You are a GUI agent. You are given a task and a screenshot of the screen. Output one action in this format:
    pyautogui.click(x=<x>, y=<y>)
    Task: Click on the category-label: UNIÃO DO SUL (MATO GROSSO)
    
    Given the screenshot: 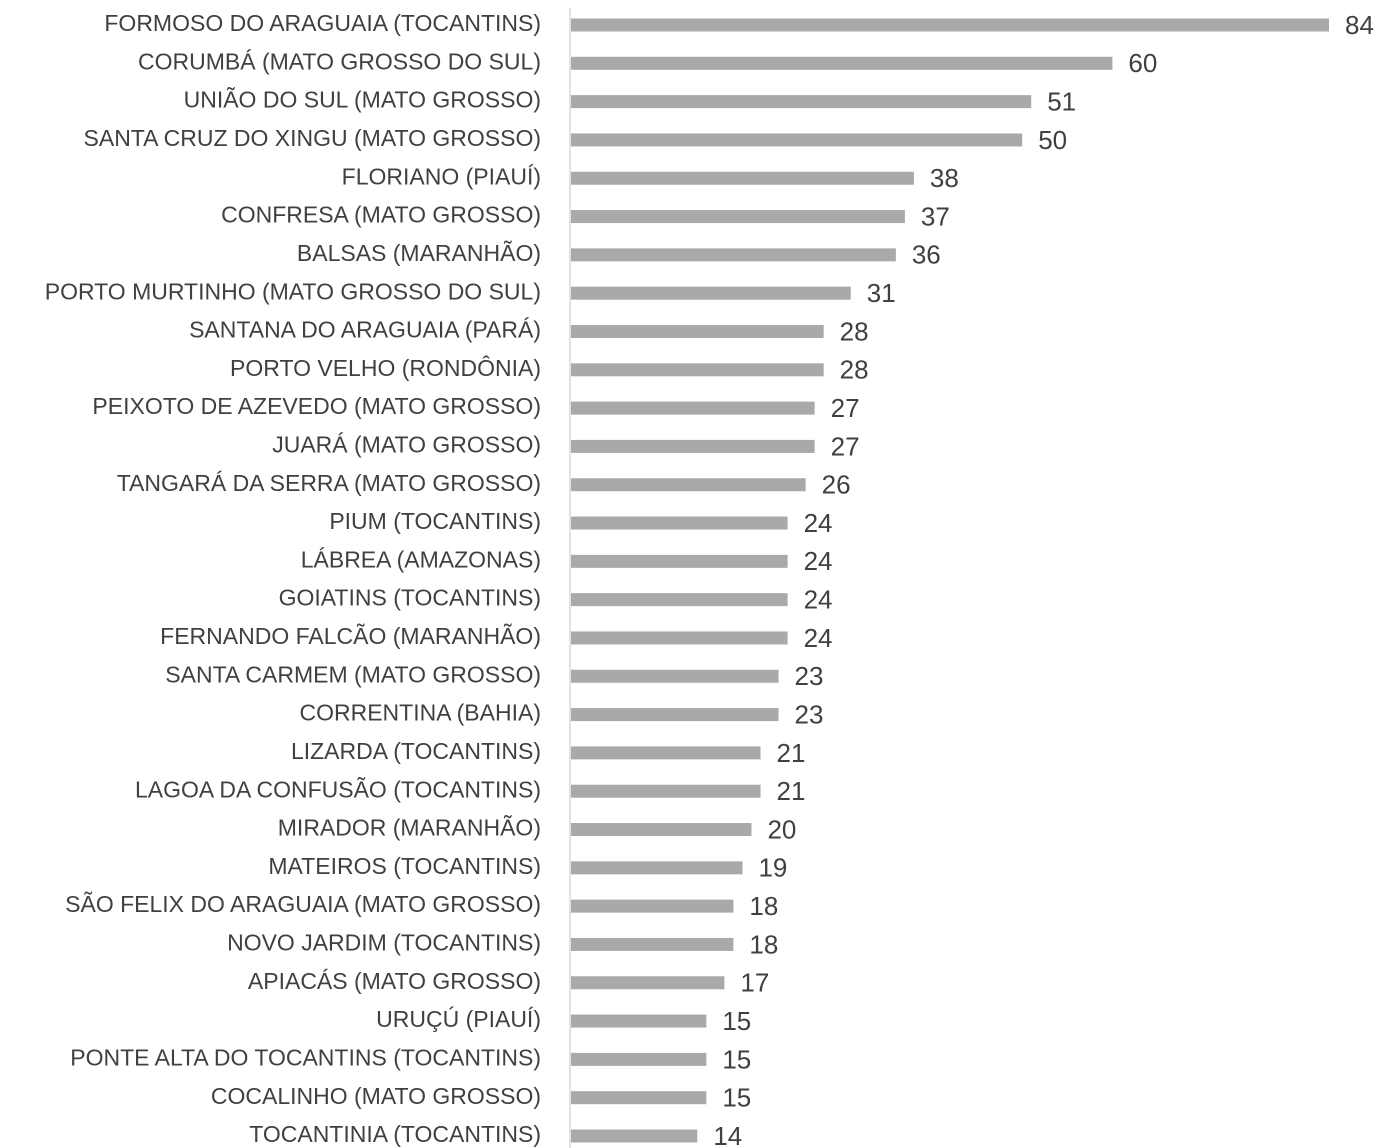 What is the action you would take?
    pyautogui.click(x=362, y=100)
    